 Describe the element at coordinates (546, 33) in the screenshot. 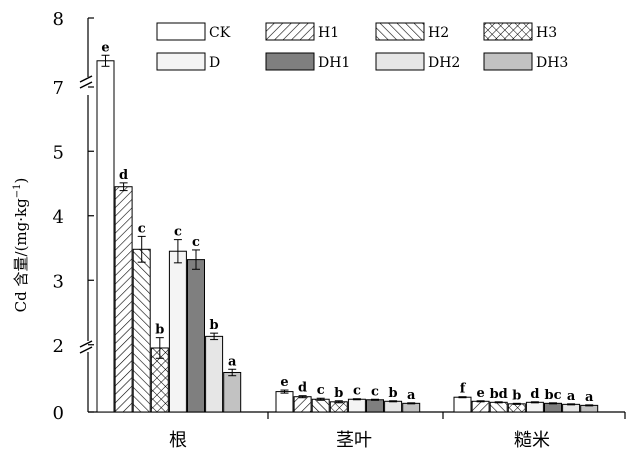

I see `legend-label: H3` at that location.